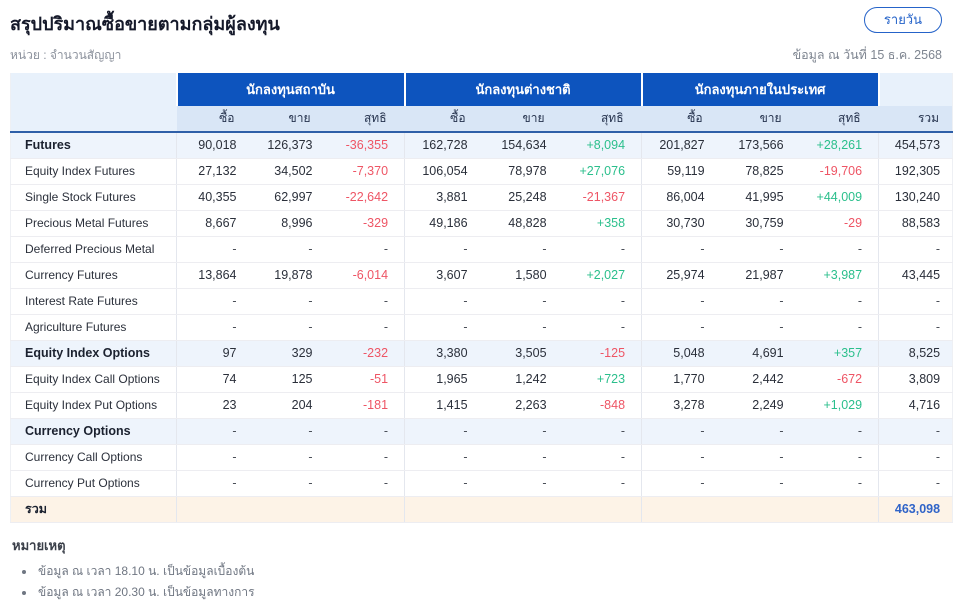  What do you see at coordinates (523, 145) in the screenshot?
I see `cell-value: 154,634` at bounding box center [523, 145].